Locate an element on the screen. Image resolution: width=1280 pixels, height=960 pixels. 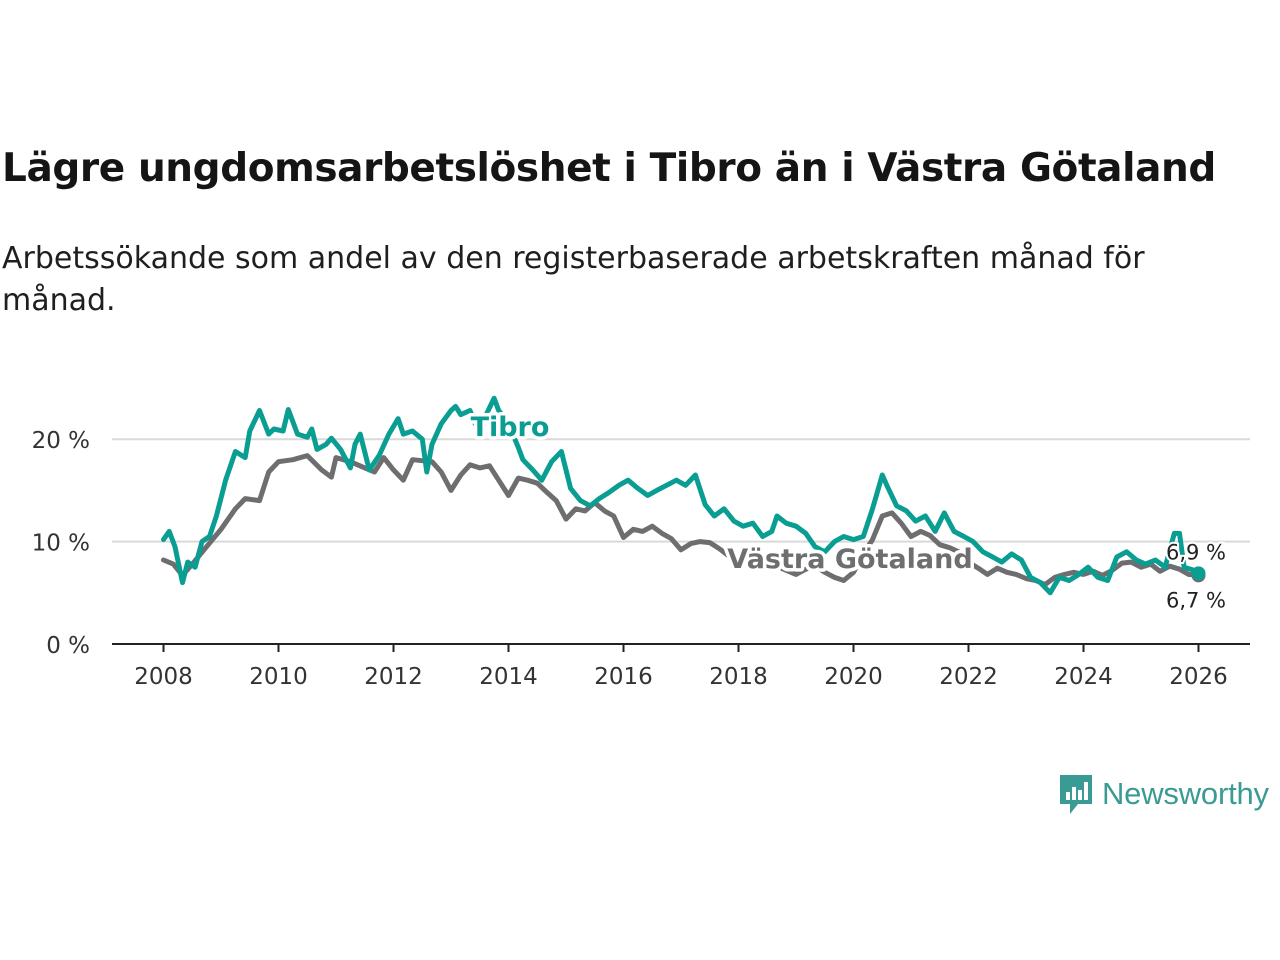
newsworthy-brand: Newsworthy is located at coordinates (1163, 794).